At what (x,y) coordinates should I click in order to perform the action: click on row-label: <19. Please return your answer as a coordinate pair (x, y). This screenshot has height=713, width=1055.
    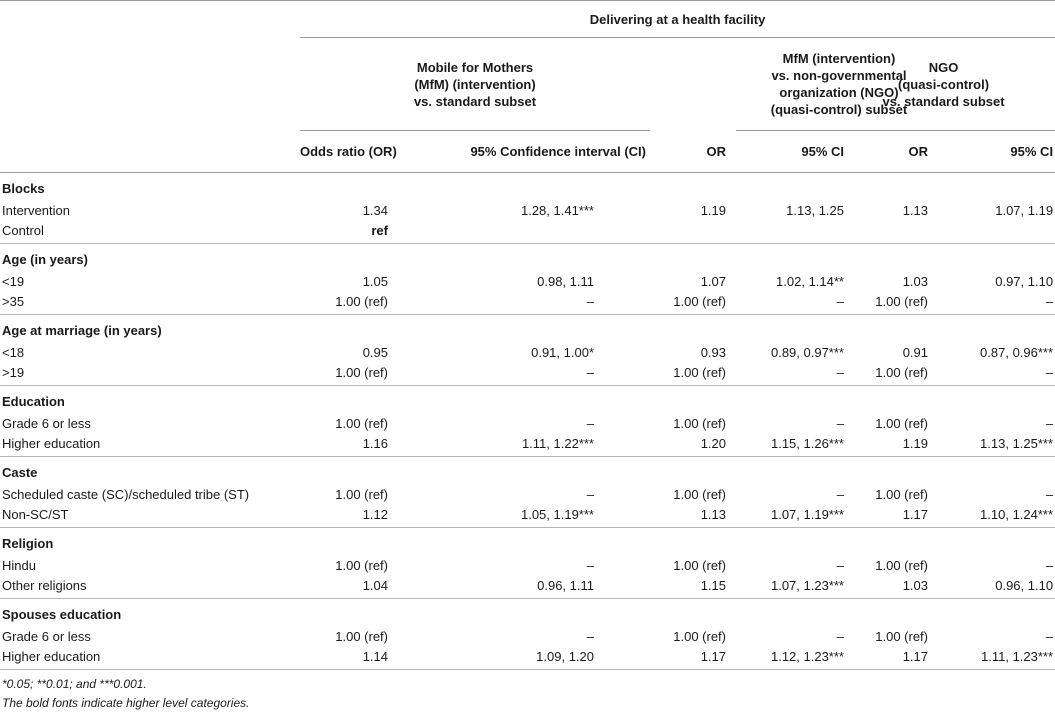
    Looking at the image, I should click on (13, 281).